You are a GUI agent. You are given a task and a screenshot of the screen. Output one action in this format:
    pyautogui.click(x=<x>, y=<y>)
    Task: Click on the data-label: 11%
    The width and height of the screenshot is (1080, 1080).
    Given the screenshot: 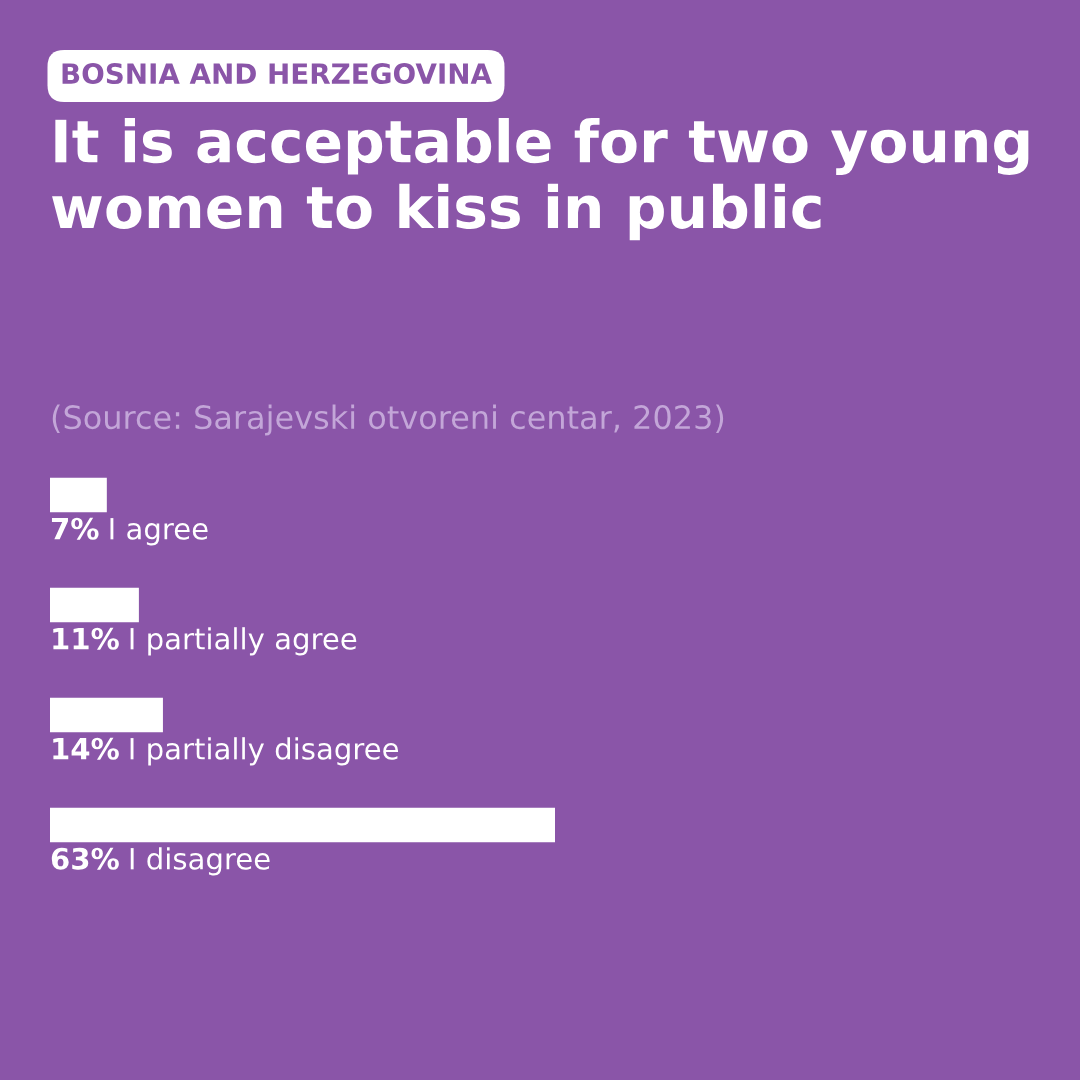 What is the action you would take?
    pyautogui.click(x=86, y=638)
    